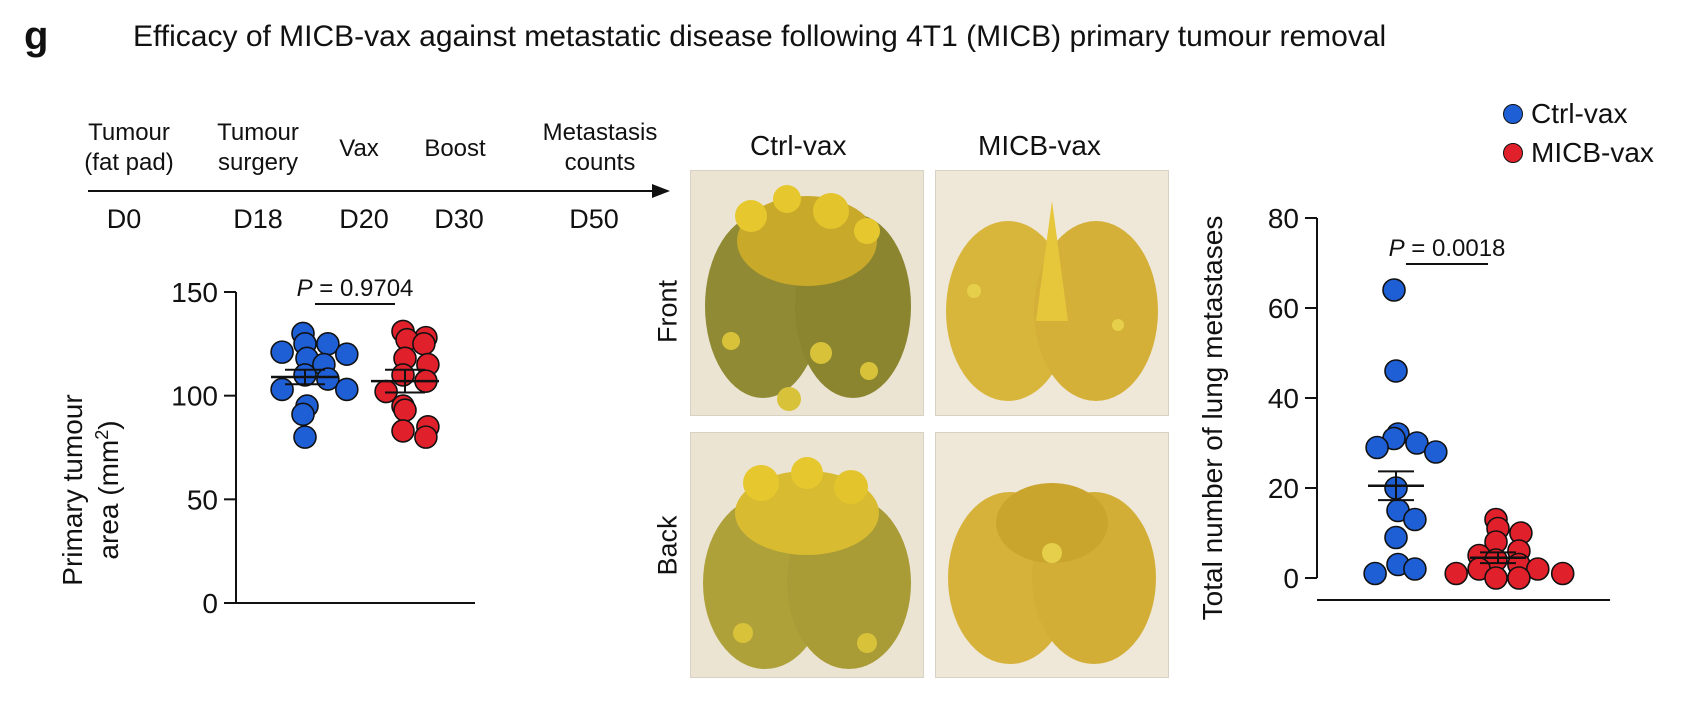 The height and width of the screenshot is (704, 1708). Describe the element at coordinates (202, 499) in the screenshot. I see `y-tick-label: 50` at that location.